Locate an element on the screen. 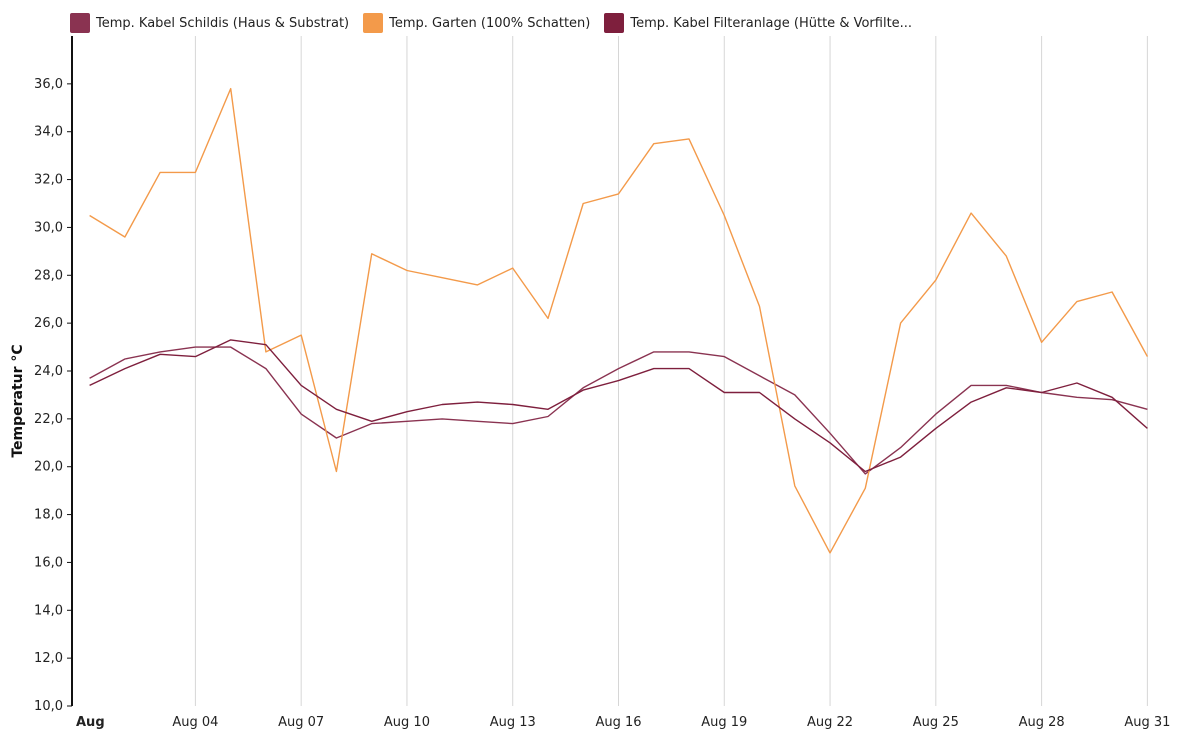 The image size is (1201, 736). y-tick-label: 20,0 is located at coordinates (48, 467).